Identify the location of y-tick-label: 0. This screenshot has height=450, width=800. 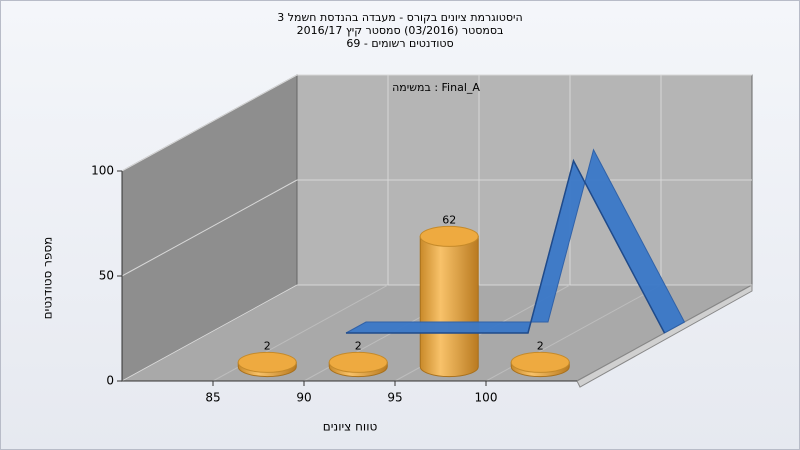
(110, 381).